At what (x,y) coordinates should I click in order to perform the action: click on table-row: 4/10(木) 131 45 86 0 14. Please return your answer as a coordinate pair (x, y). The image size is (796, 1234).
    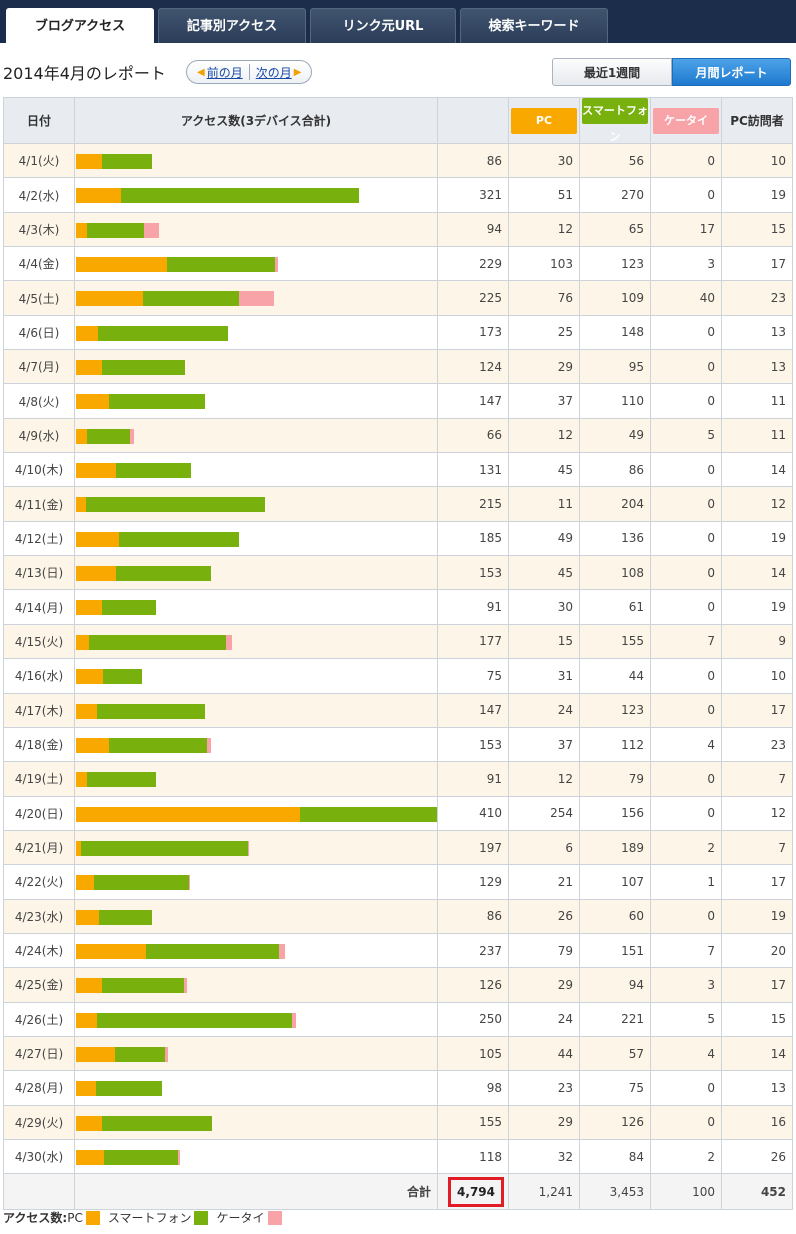
    Looking at the image, I should click on (398, 470).